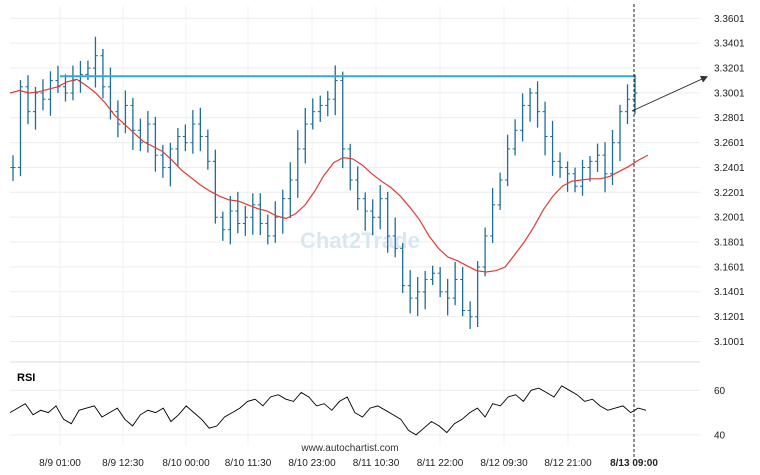  What do you see at coordinates (704, 79) in the screenshot?
I see `forecast-arrow-head` at bounding box center [704, 79].